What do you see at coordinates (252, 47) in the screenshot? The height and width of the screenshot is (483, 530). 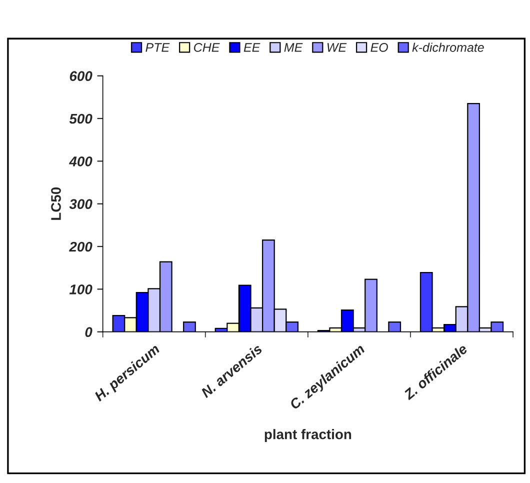 I see `legend-label: EE` at bounding box center [252, 47].